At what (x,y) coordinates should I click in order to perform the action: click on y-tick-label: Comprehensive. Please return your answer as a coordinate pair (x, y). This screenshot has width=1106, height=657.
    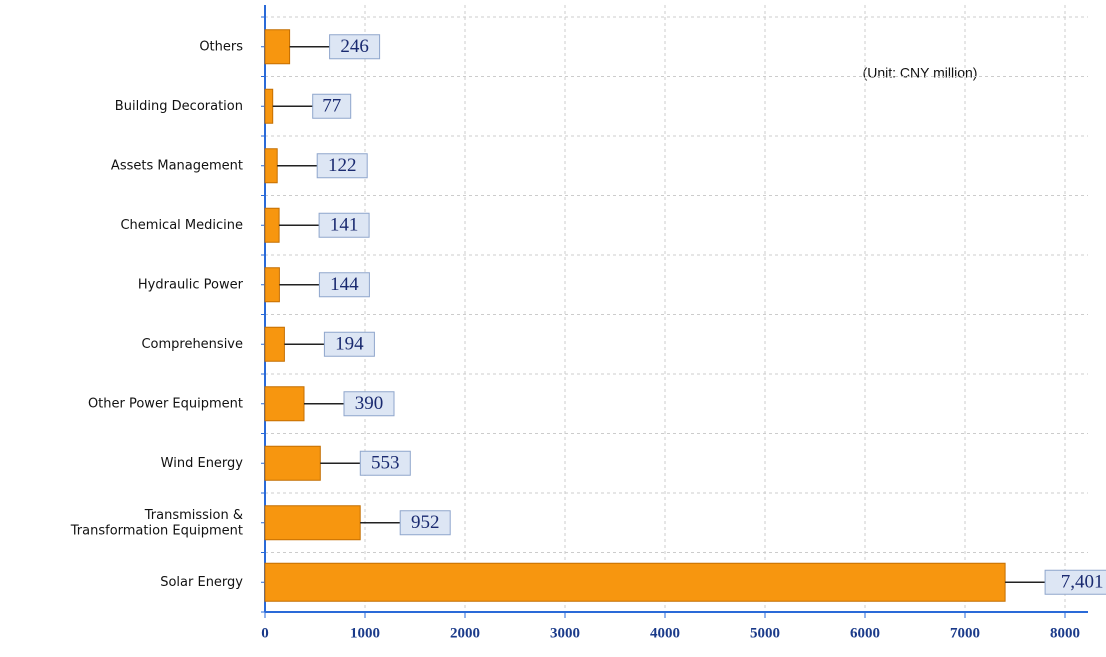
    Looking at the image, I should click on (192, 344).